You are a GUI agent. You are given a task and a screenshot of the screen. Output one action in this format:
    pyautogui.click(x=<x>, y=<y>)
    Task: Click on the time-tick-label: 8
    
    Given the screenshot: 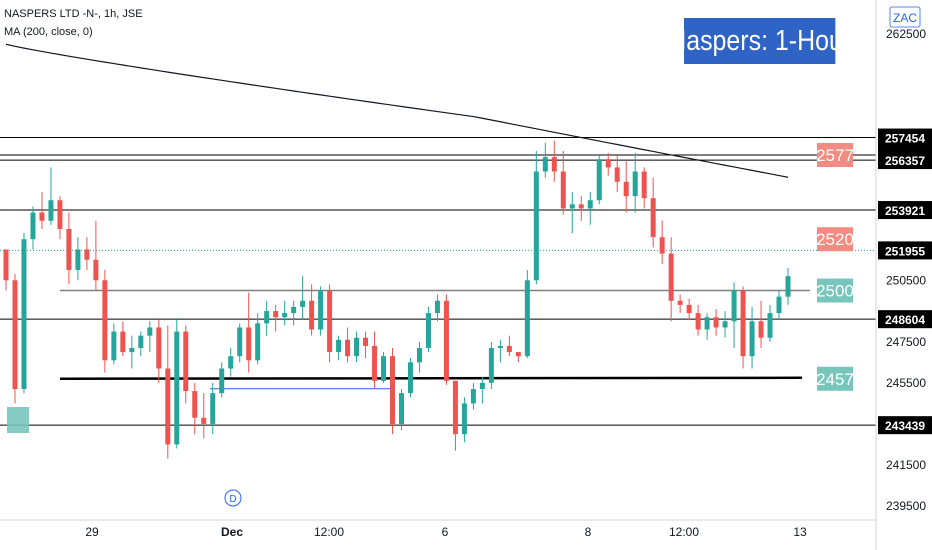 What is the action you would take?
    pyautogui.click(x=588, y=532)
    